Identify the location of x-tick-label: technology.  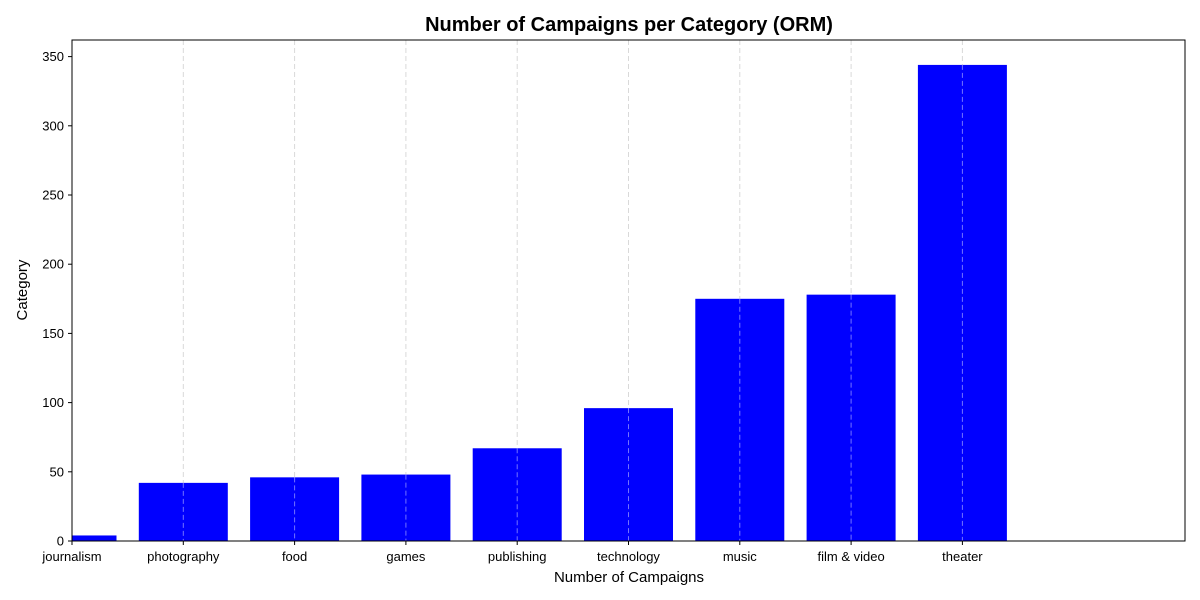
(628, 556).